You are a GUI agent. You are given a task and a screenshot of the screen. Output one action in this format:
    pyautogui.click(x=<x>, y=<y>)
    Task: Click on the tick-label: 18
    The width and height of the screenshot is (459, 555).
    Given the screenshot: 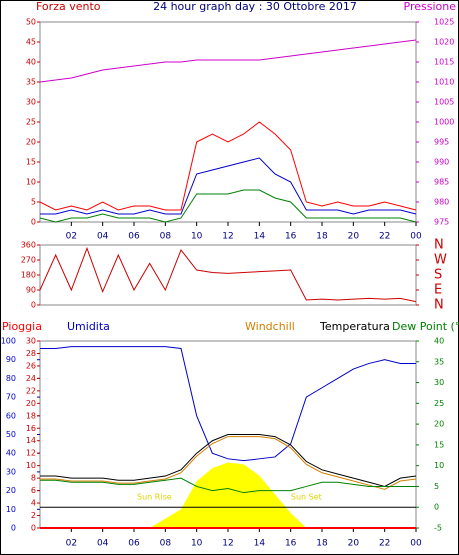 What is the action you would take?
    pyautogui.click(x=31, y=415)
    